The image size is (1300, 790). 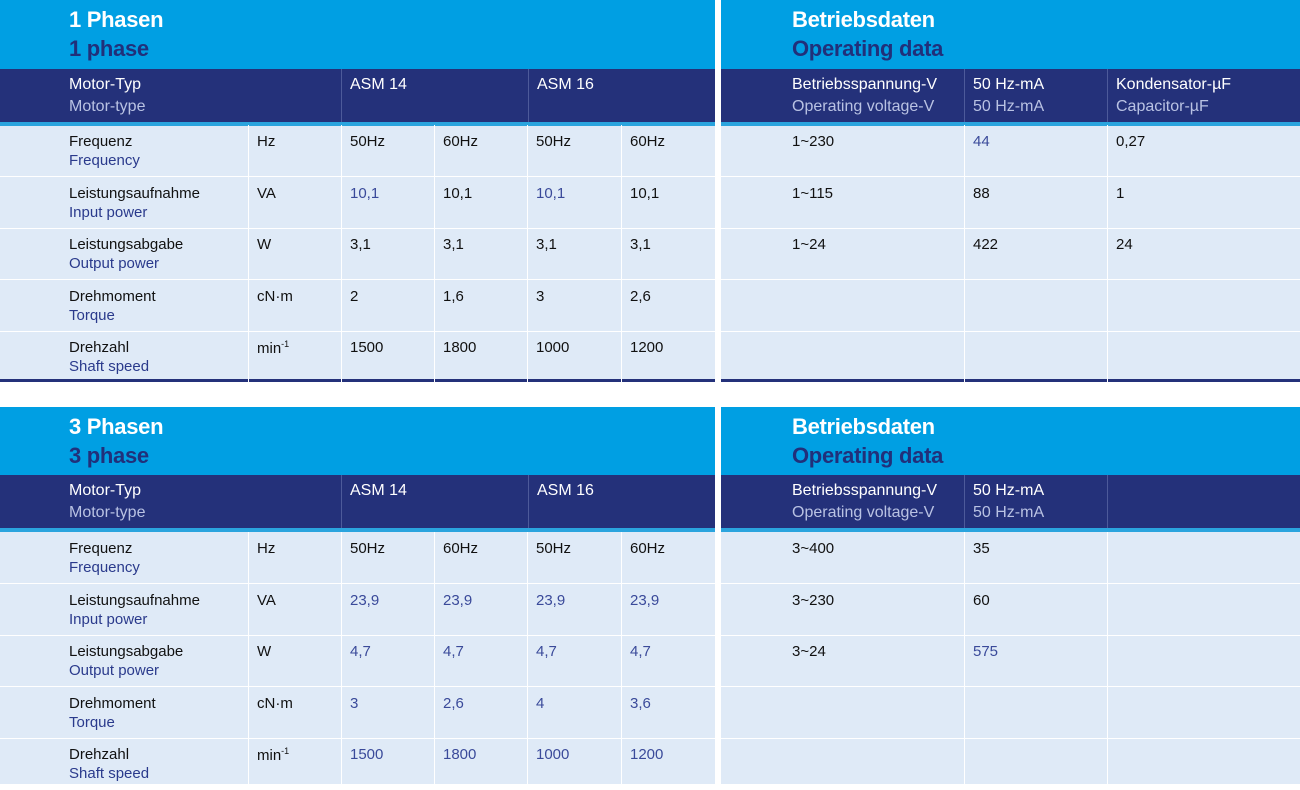 I want to click on value-text: 3~400, so click(x=813, y=548).